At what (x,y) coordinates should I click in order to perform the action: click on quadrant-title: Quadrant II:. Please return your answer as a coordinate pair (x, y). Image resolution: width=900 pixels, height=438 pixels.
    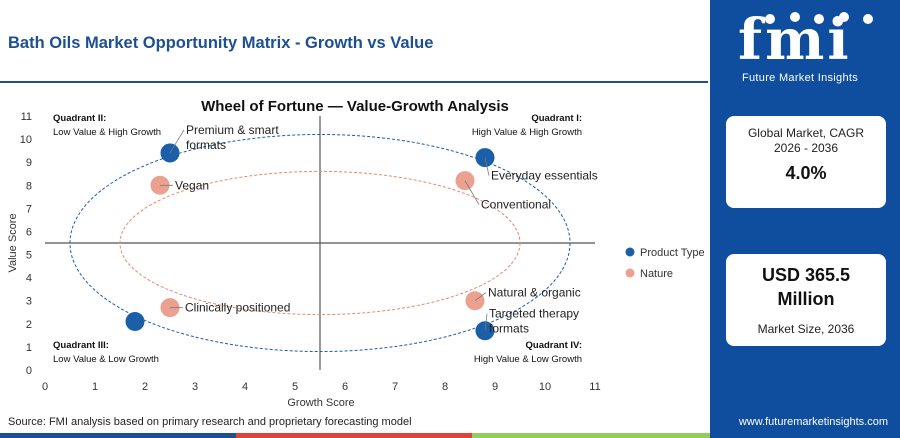
    Looking at the image, I should click on (79, 118).